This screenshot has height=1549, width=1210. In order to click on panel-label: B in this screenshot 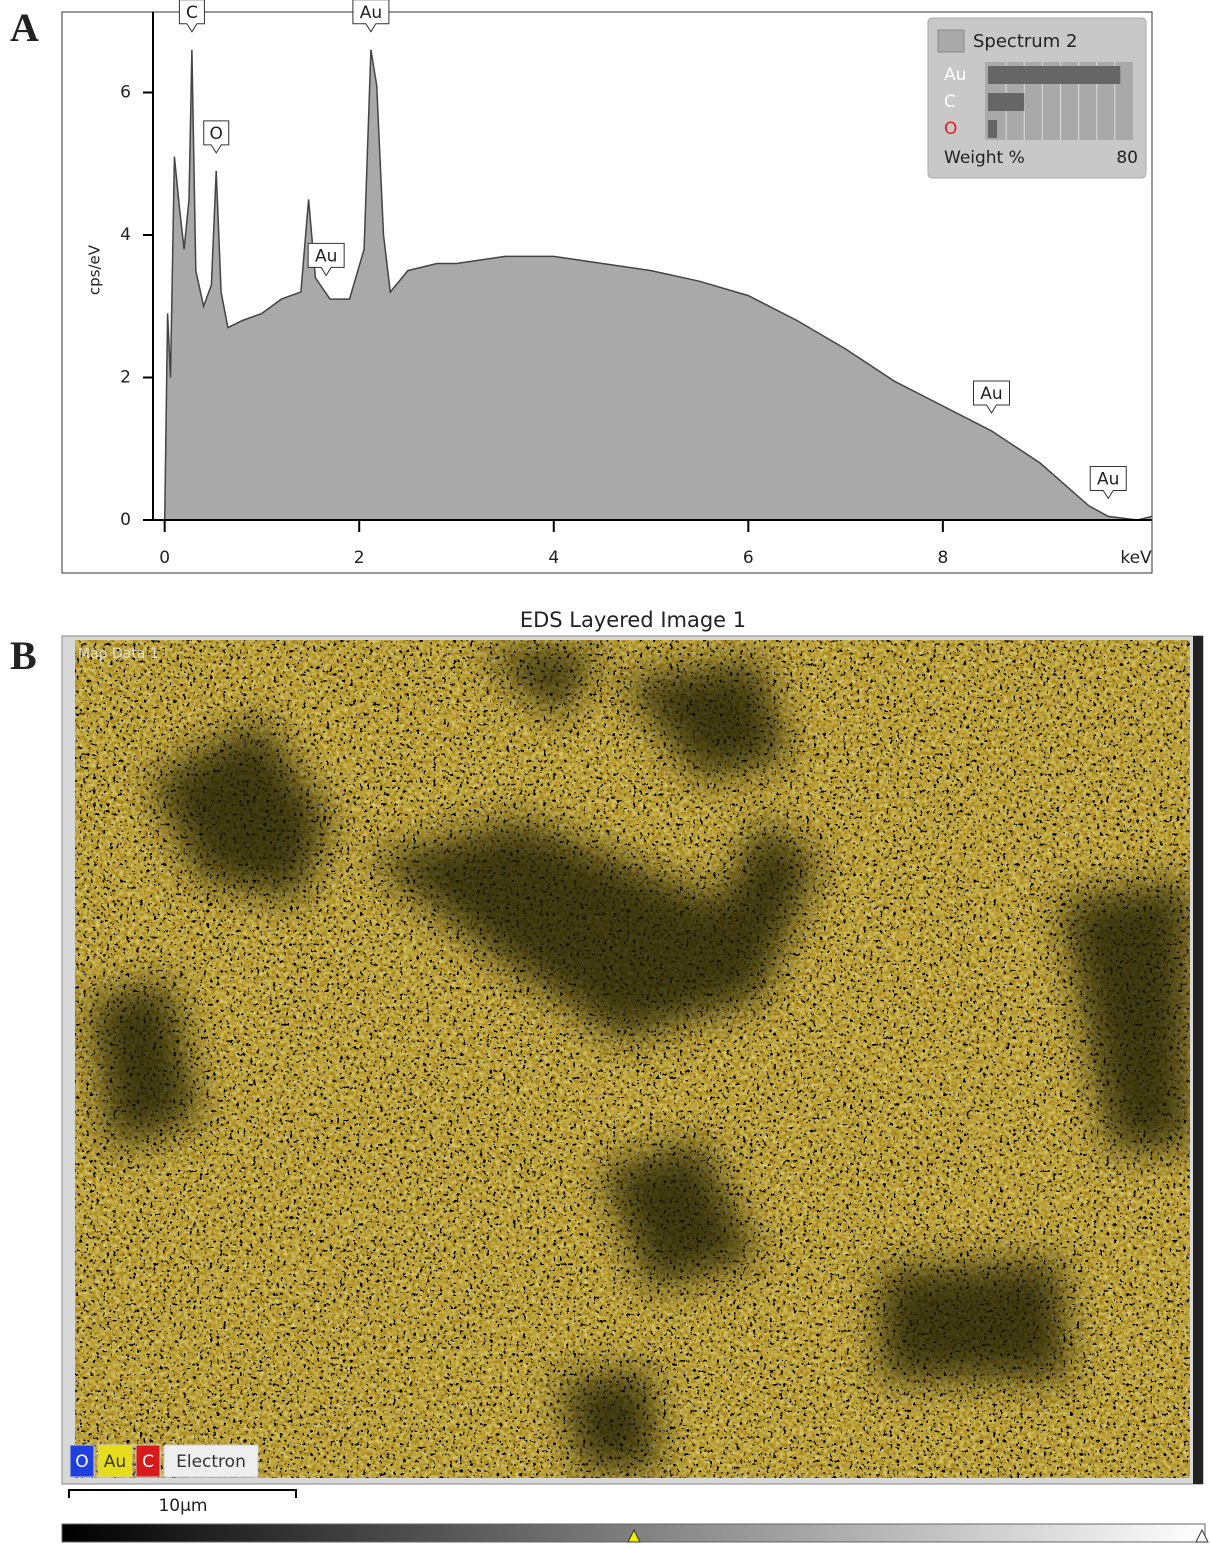, I will do `click(23, 655)`.